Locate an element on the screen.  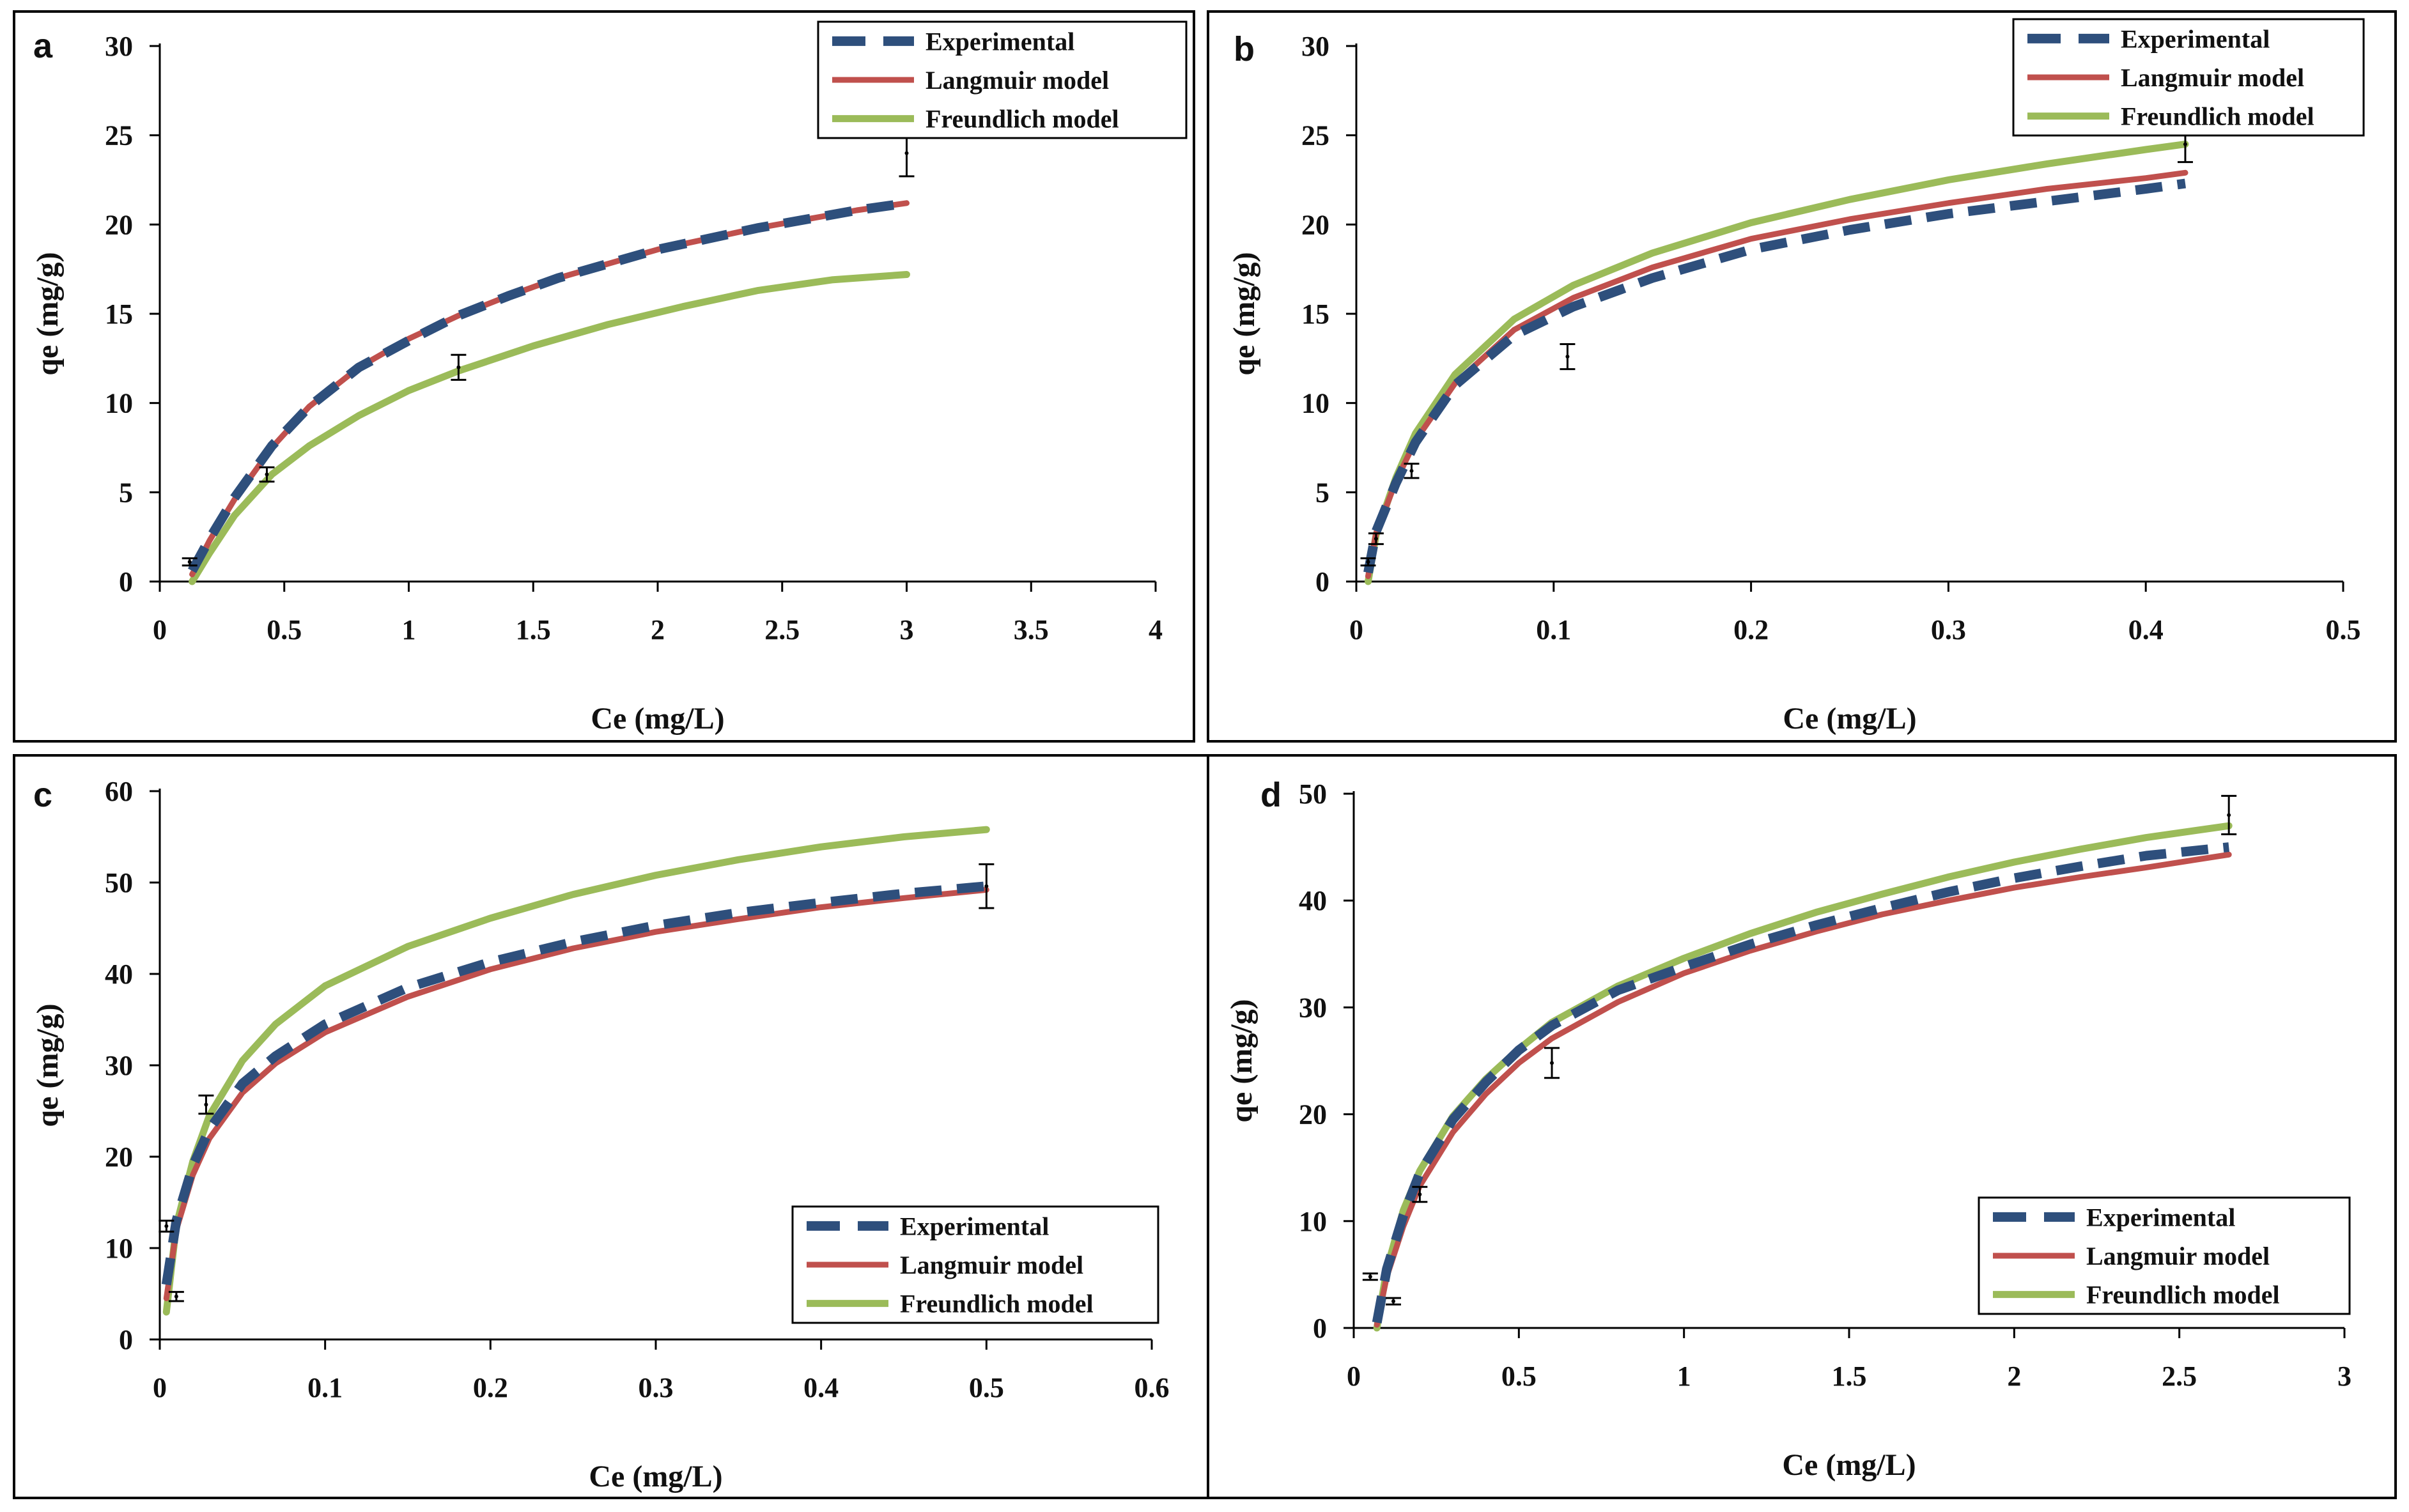
x-tick-label: 0.6 is located at coordinates (1152, 1388).